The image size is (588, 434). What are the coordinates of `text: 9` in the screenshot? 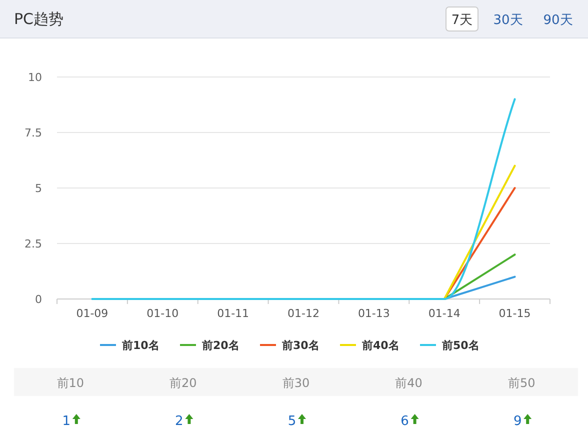 It's located at (517, 421).